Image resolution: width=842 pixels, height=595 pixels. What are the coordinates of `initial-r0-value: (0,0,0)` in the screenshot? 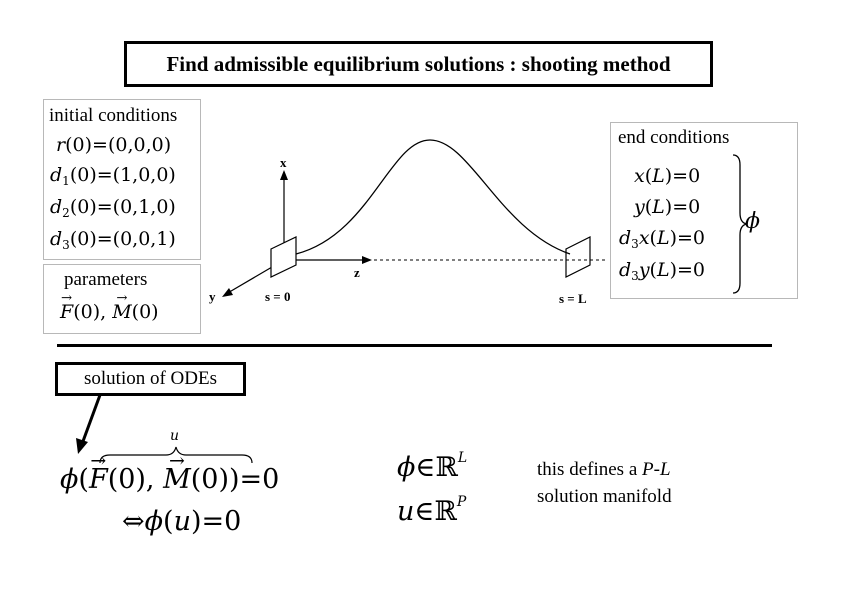 It's located at (139, 145).